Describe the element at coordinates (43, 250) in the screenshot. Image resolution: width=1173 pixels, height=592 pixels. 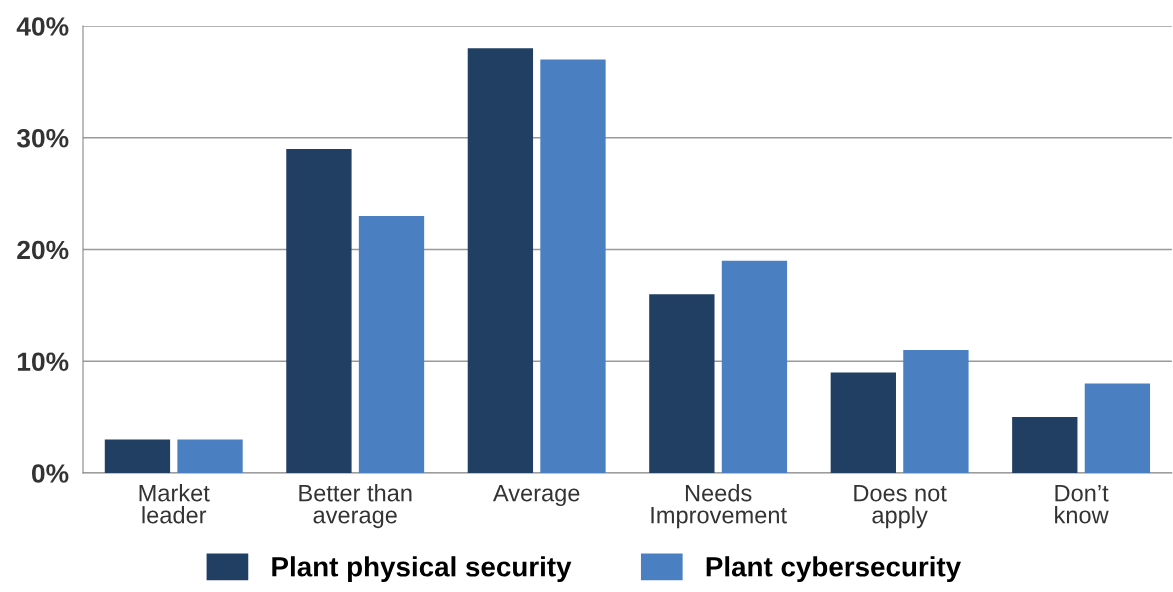
I see `y-tick-label: 20%` at that location.